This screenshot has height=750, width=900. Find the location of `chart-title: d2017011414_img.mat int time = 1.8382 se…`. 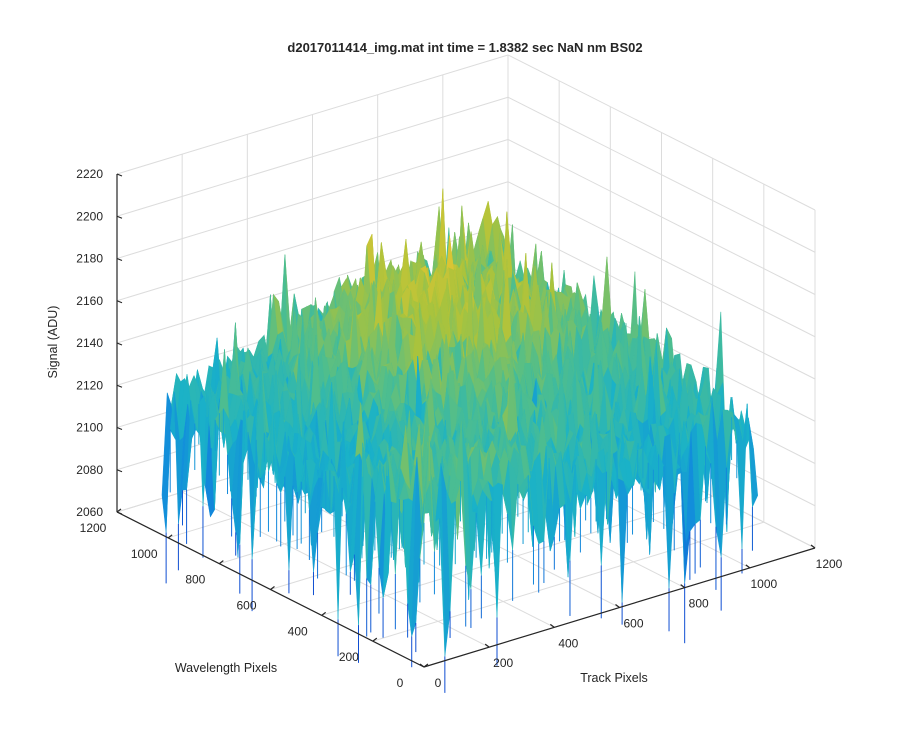

chart-title: d2017011414_img.mat int time = 1.8382 se… is located at coordinates (464, 47).